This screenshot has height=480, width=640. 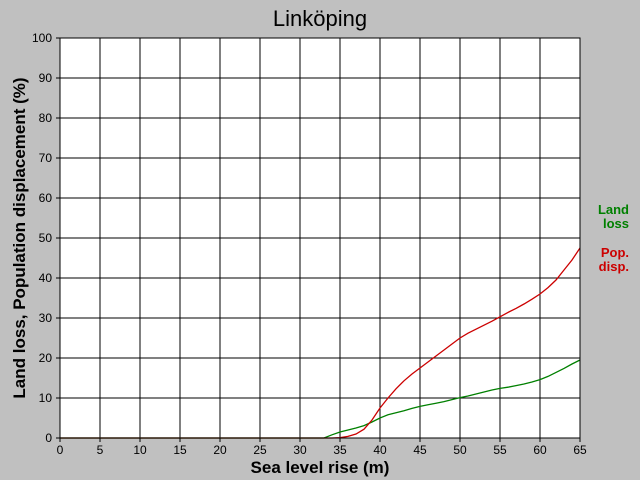 I want to click on x-tick-label: 40, so click(x=380, y=450).